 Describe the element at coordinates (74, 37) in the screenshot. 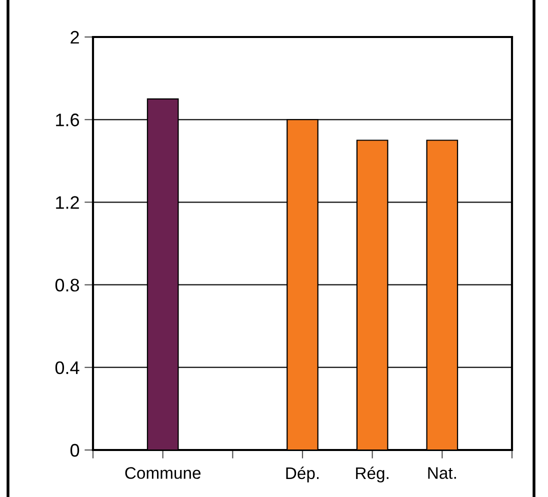

I see `y-tick-label: 2` at that location.